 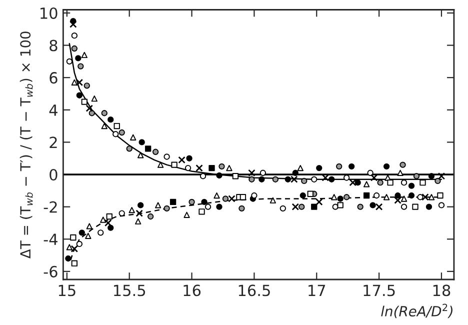 I want to click on x-tick-label: 16, so click(x=192, y=290).